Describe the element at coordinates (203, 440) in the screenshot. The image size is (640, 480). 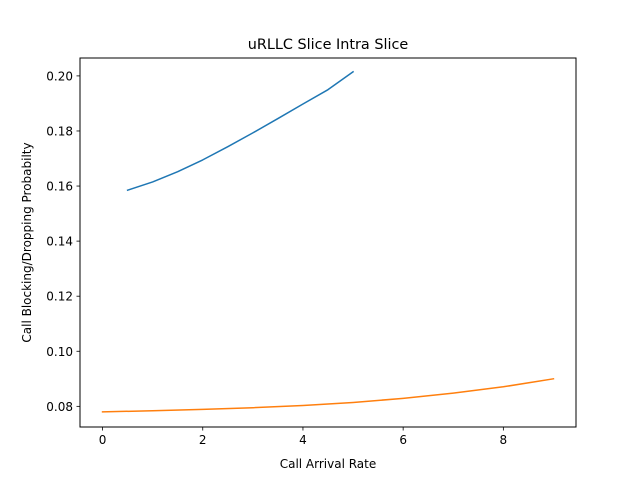
I see `x-tick-label: 2` at that location.